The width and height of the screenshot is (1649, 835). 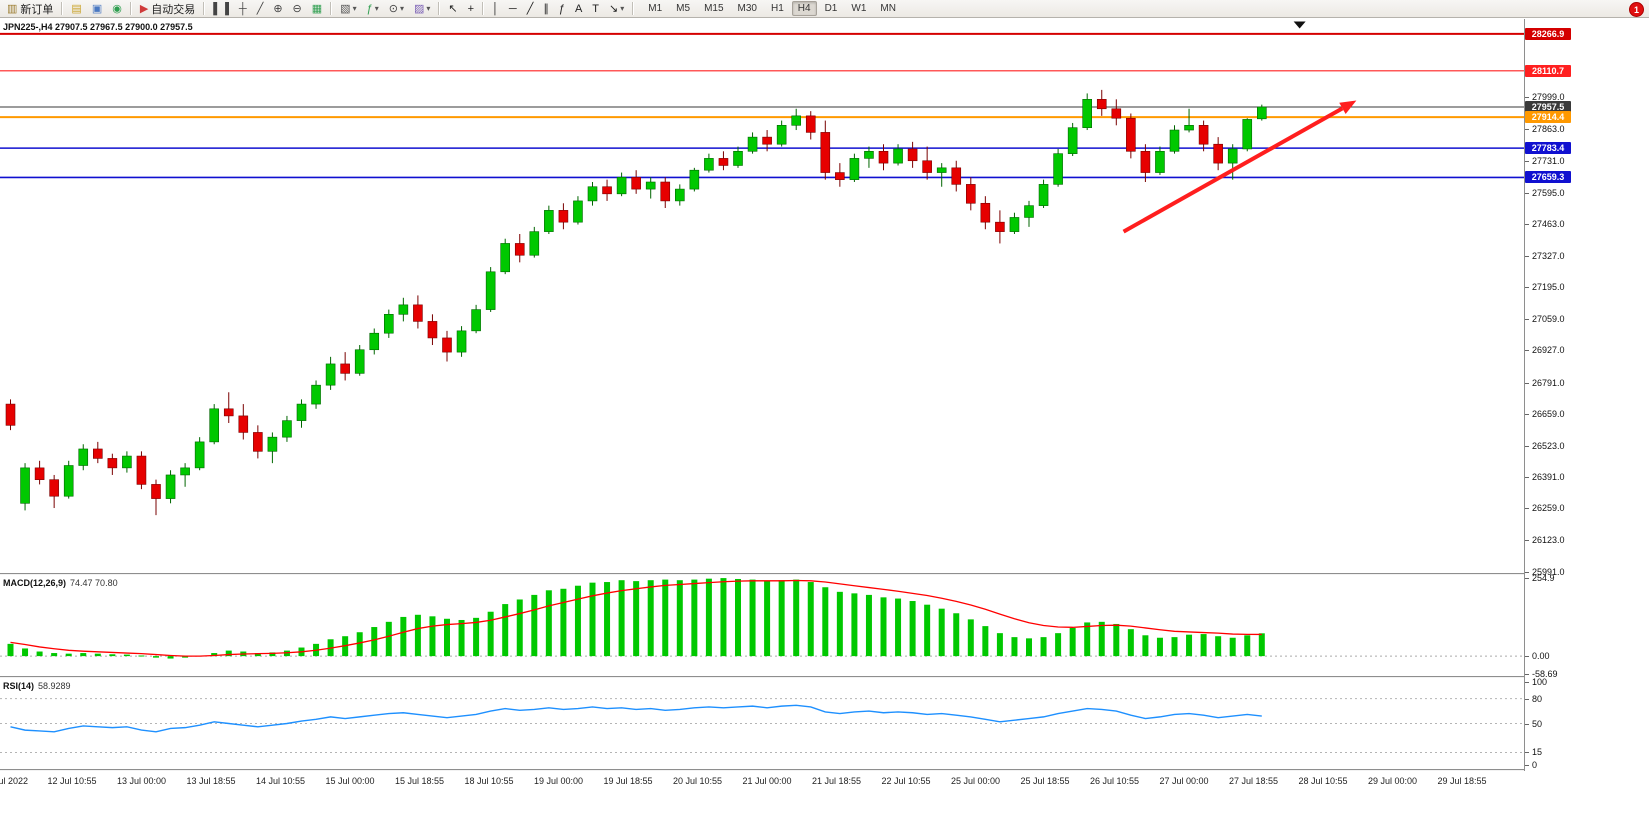 What do you see at coordinates (471, 9) in the screenshot?
I see `crosshair-button: +` at bounding box center [471, 9].